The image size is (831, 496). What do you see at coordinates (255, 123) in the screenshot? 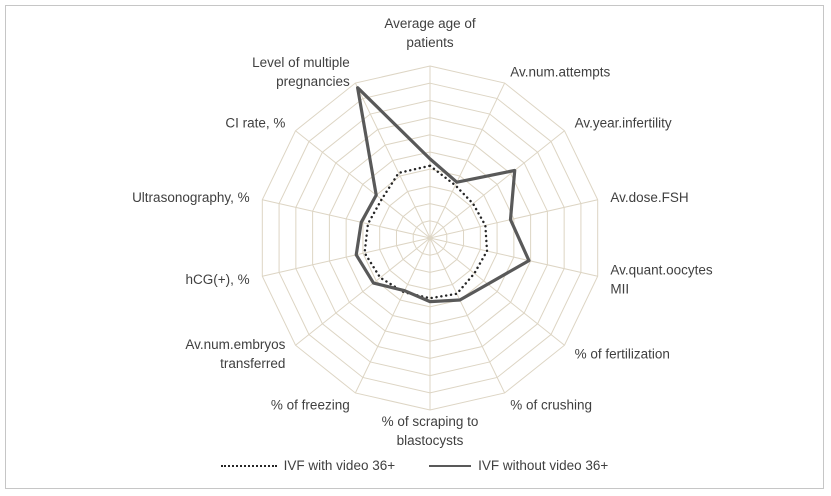
I see `axis-label-12: CI rate, %` at bounding box center [255, 123].